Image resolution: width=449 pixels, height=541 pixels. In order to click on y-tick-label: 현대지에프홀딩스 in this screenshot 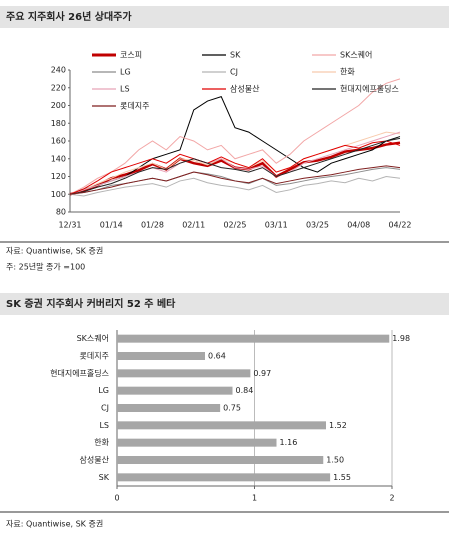, I will do `click(79, 373)`.